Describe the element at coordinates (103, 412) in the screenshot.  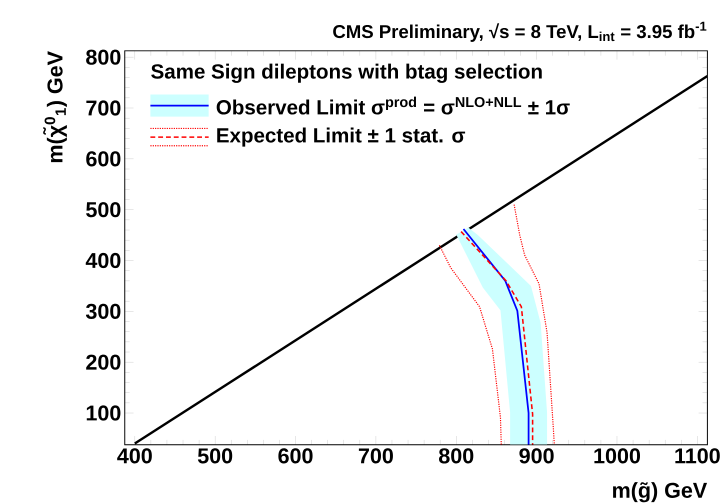
I see `y-tick-label: 100` at that location.